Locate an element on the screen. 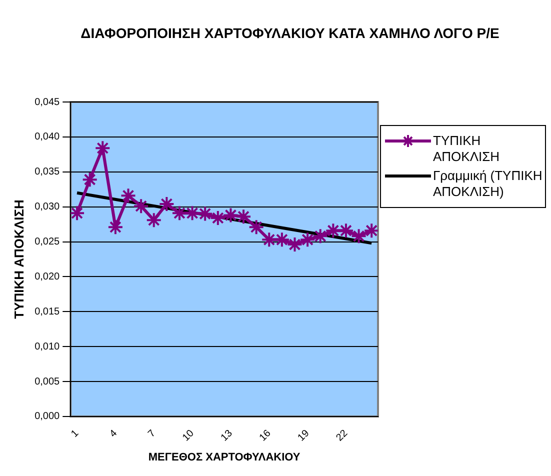 This screenshot has width=551, height=476. x-tick-label: 22 is located at coordinates (342, 436).